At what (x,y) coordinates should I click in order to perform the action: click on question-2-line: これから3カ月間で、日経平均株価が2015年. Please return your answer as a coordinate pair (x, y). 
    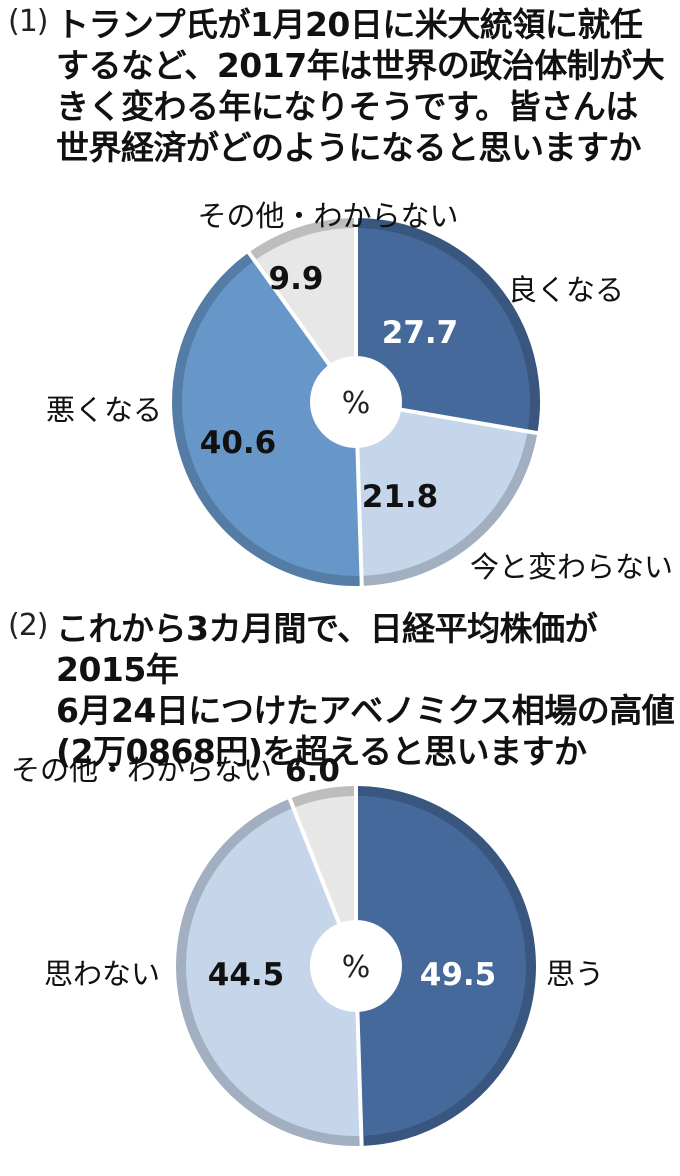
    Looking at the image, I should click on (327, 649).